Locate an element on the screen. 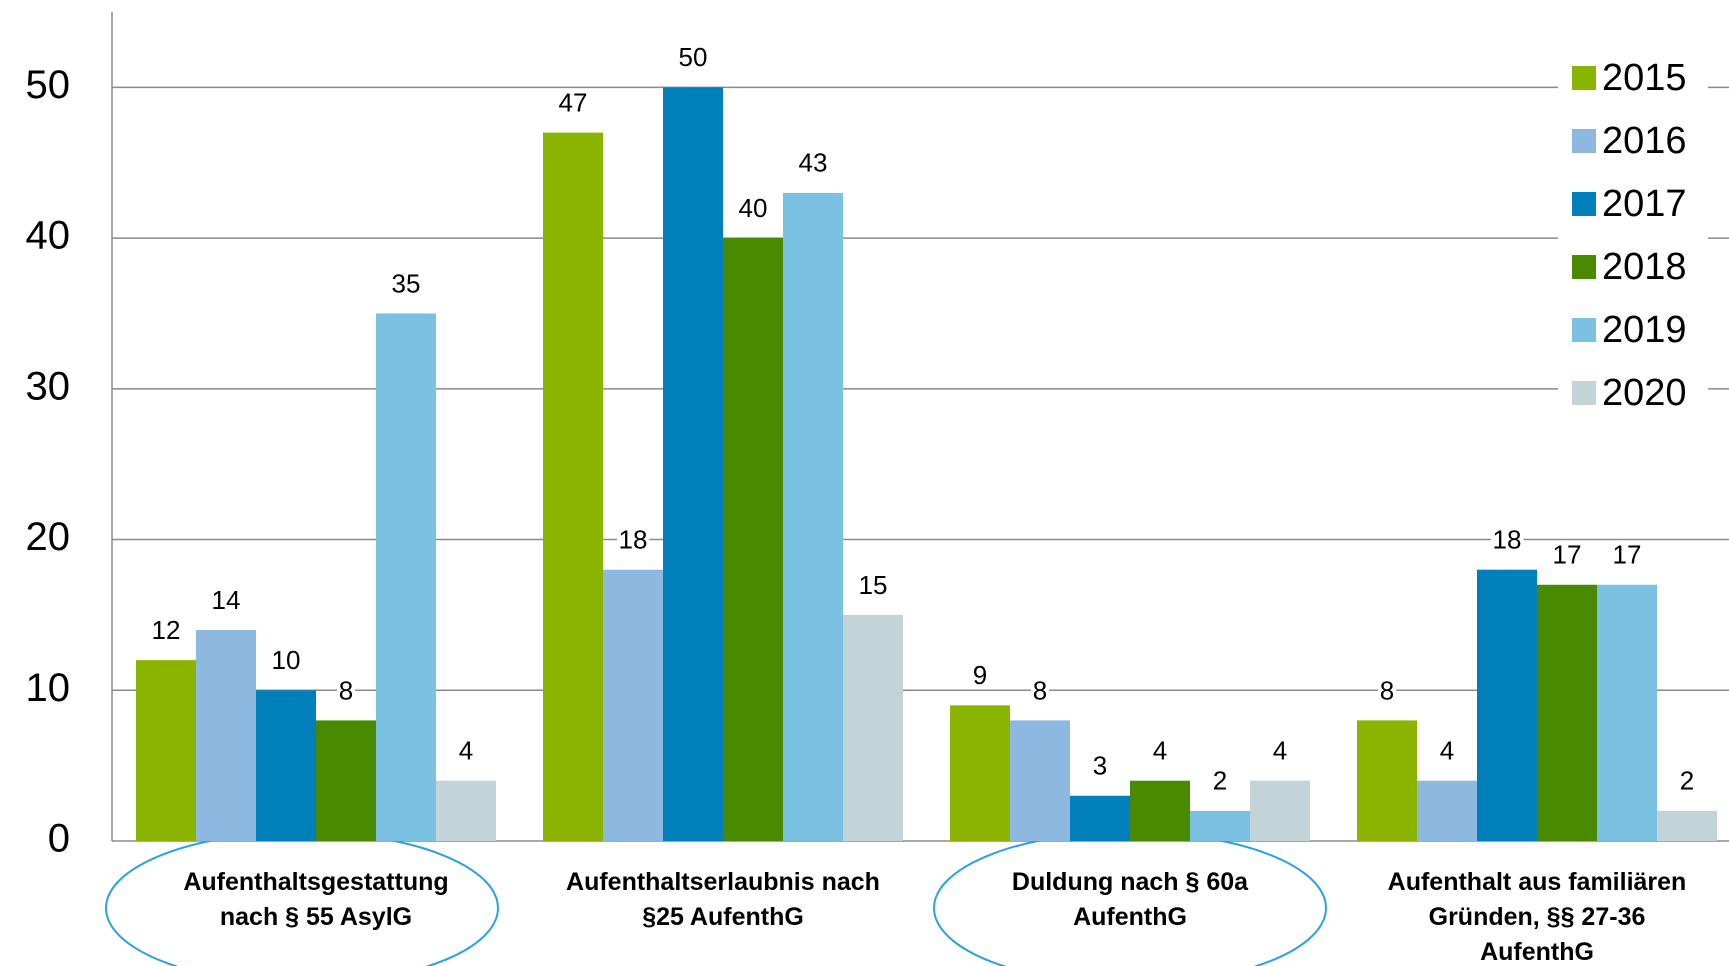 This screenshot has height=966, width=1729. legend-label: 2015 is located at coordinates (1644, 78).